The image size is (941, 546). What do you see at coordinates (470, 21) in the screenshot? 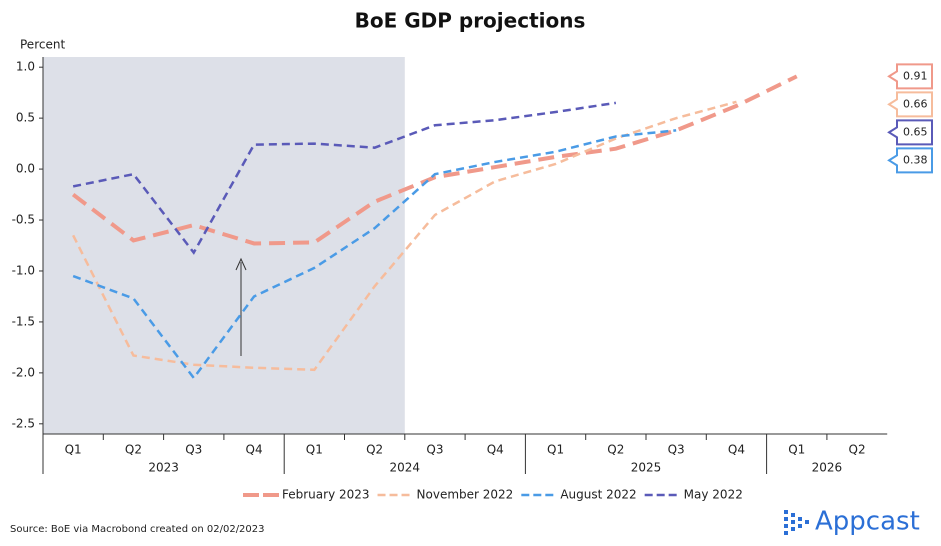
I see `chart-title: BoE GDP projections` at bounding box center [470, 21].